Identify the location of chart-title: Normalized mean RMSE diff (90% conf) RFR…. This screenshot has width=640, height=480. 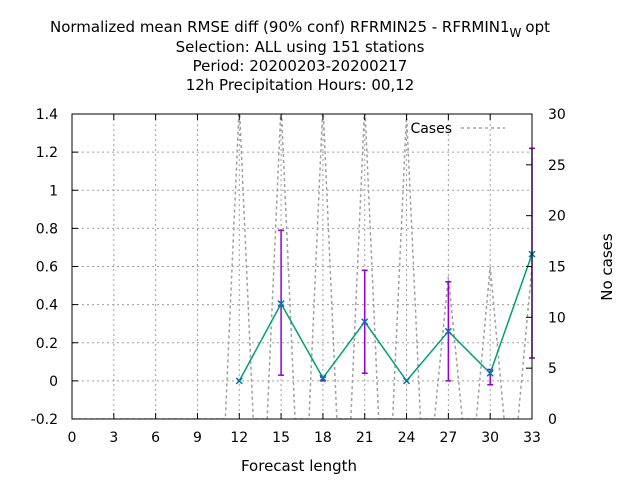
(300, 56).